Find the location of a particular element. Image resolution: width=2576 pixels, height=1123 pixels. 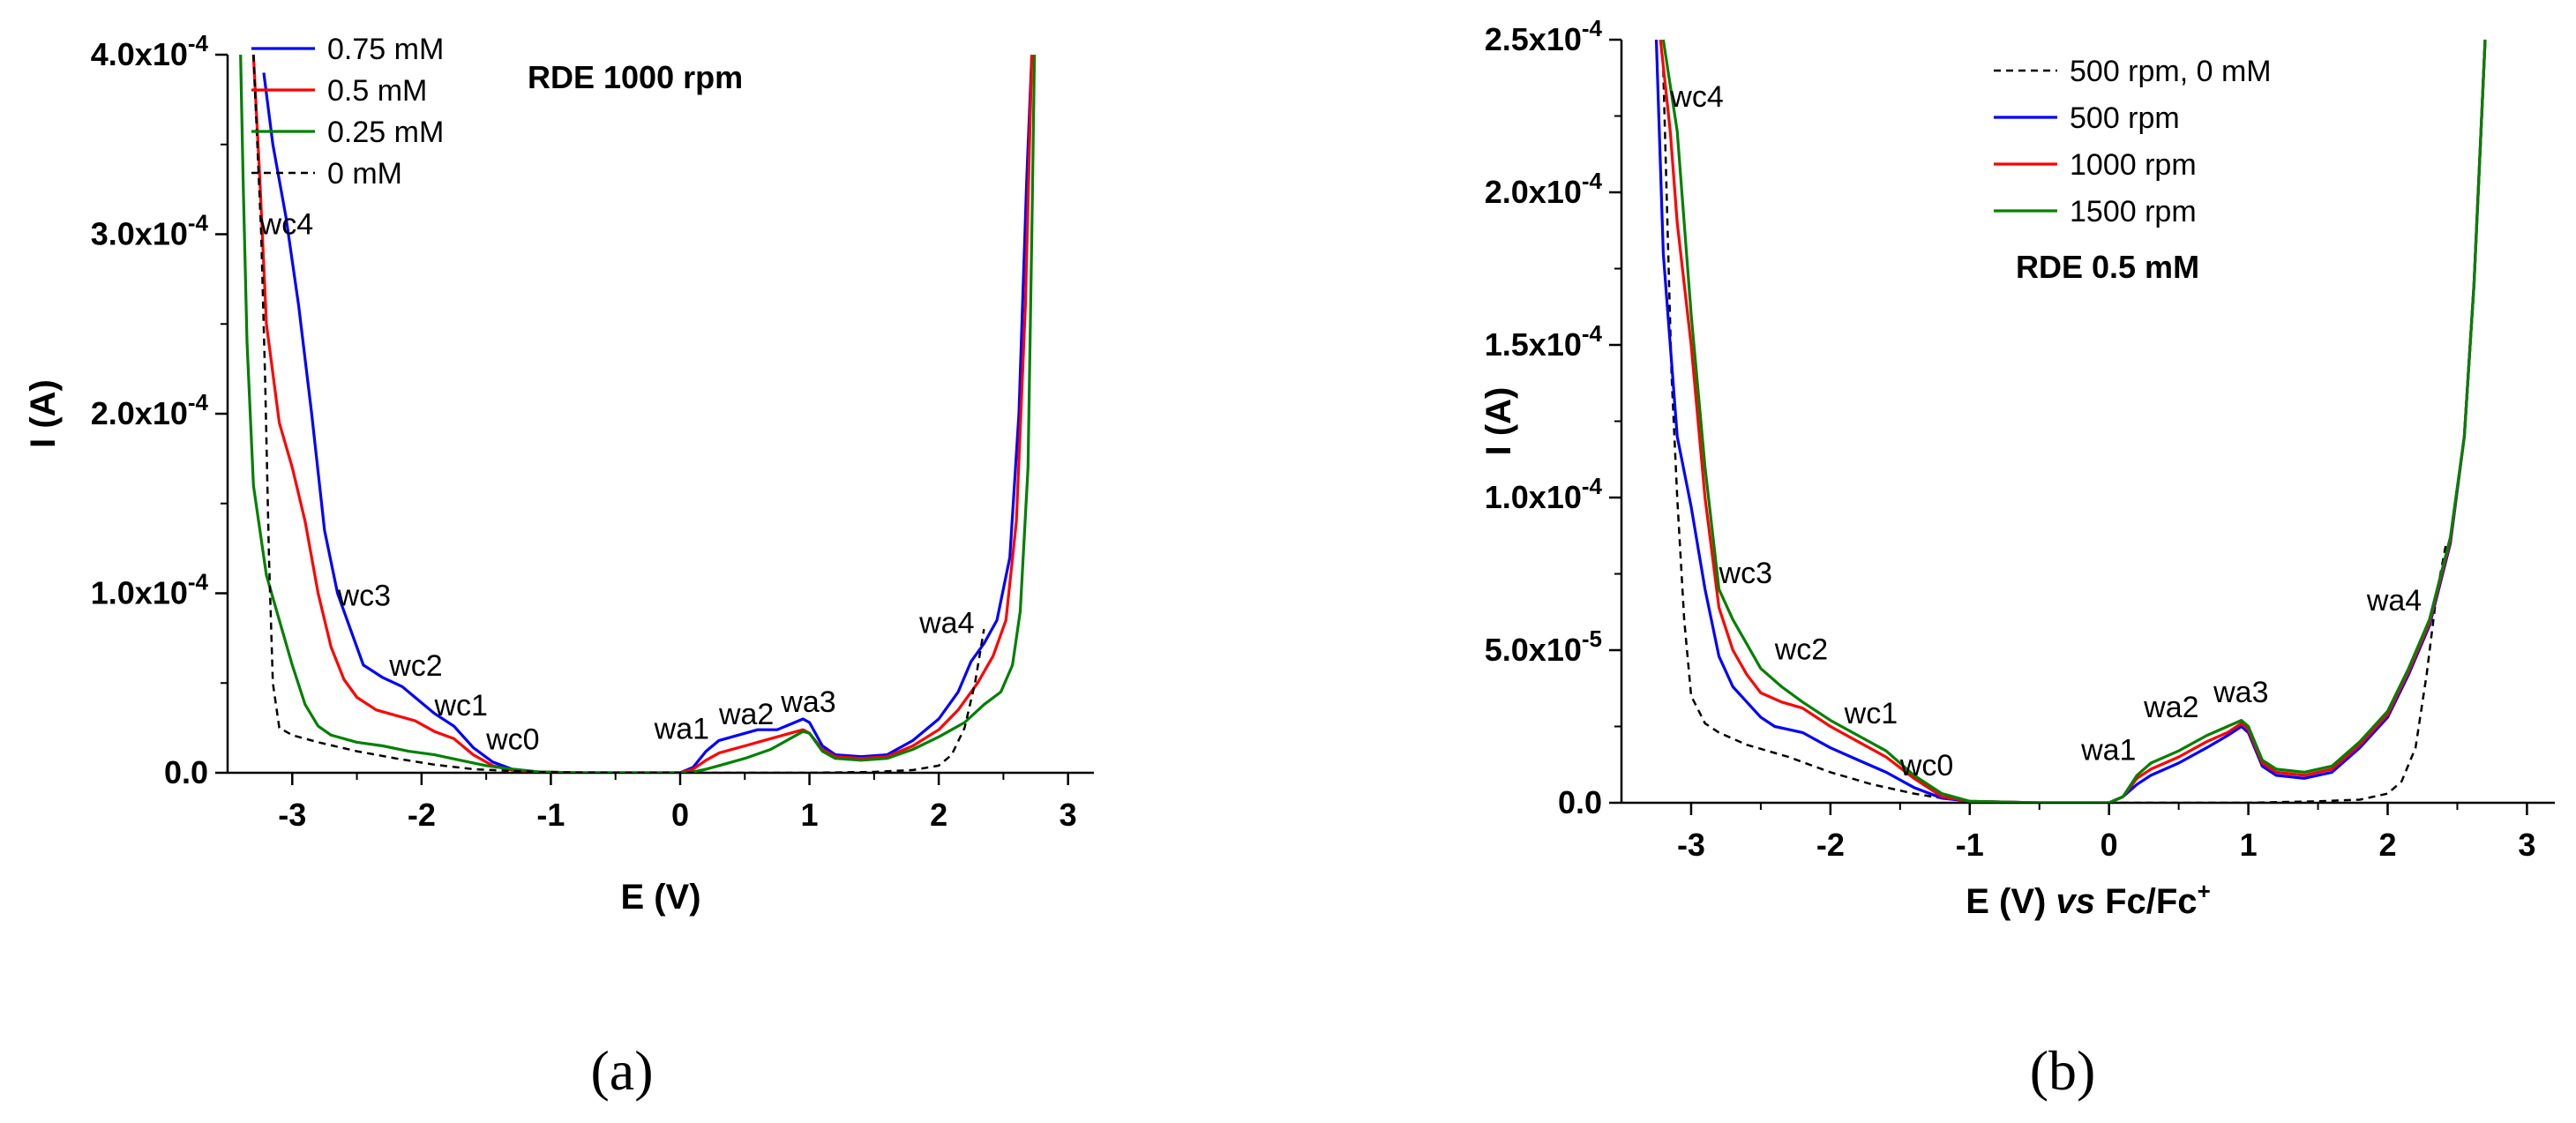

legend-label: 500 rpm, 0 mM is located at coordinates (2171, 71).